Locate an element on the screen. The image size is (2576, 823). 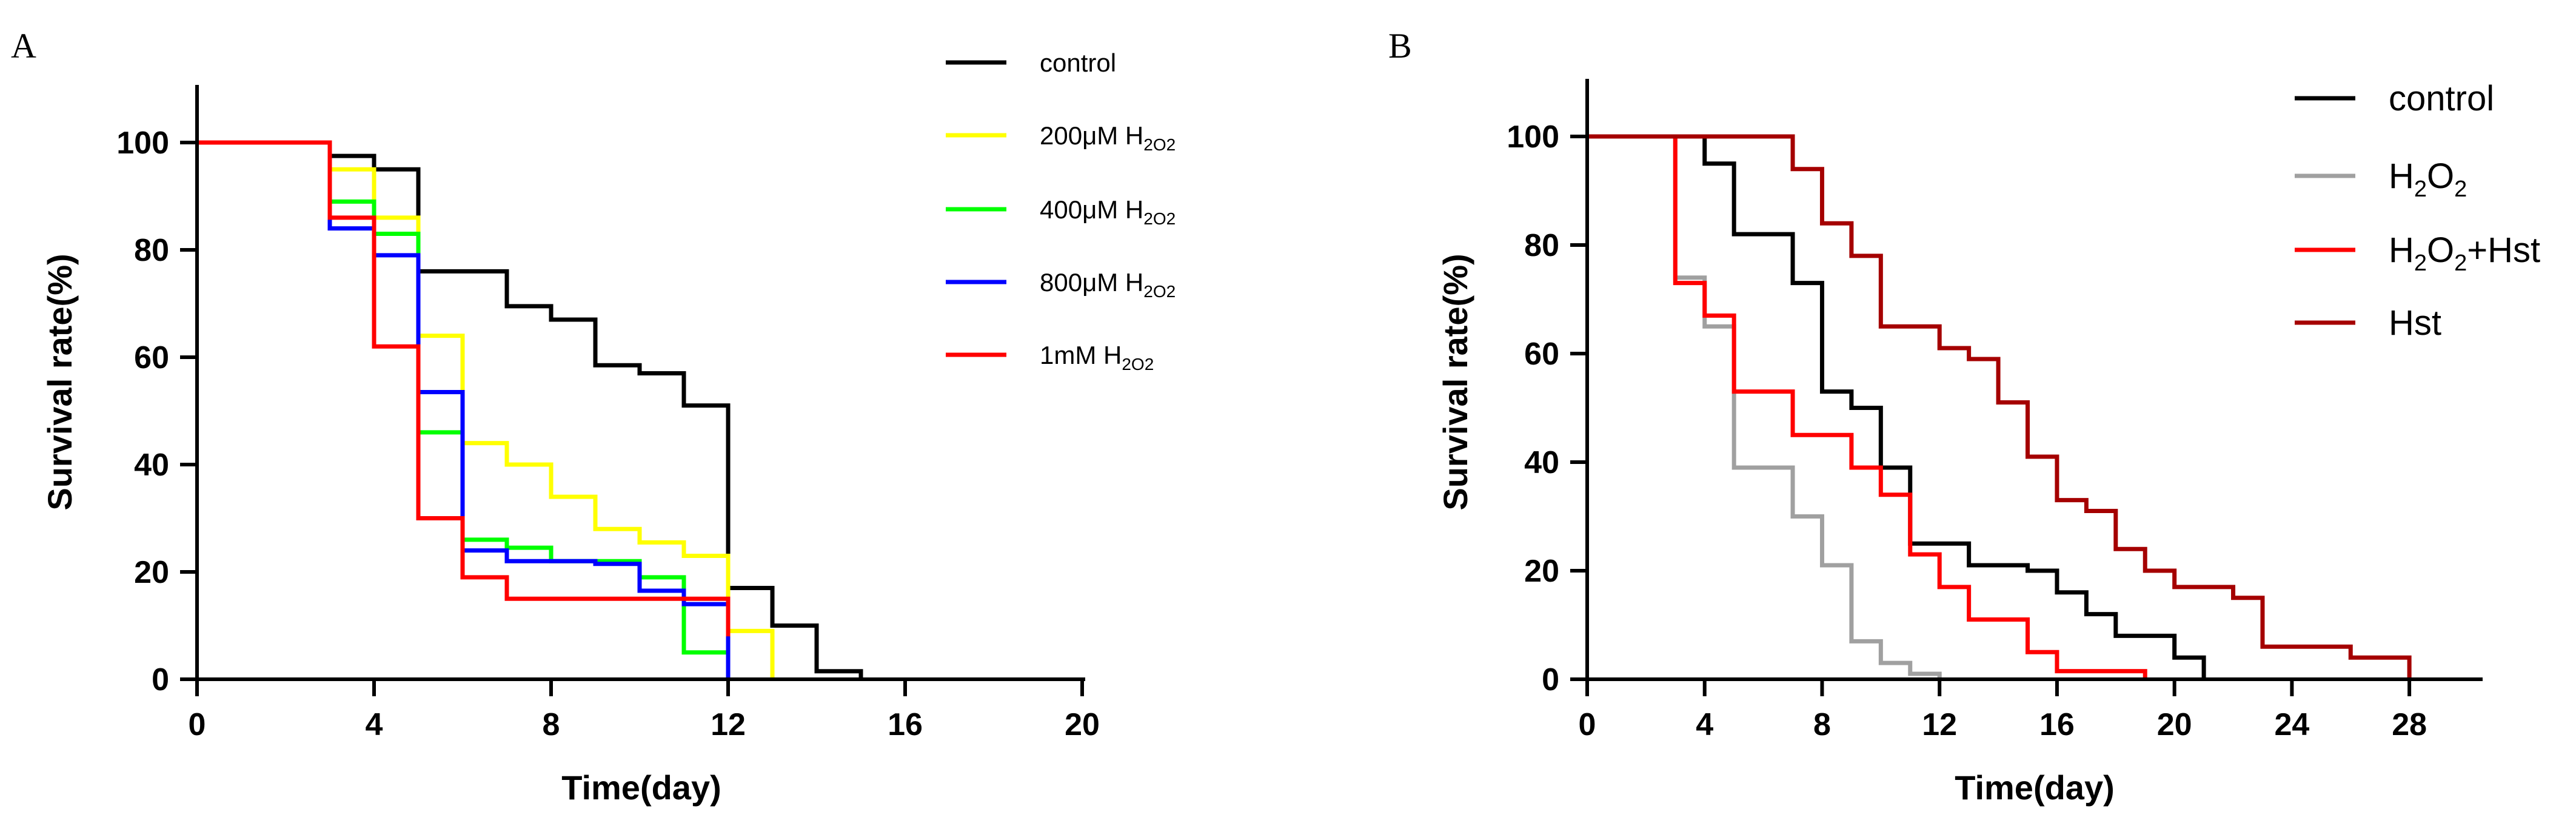
legend-a-400um: 400μM H2O2 is located at coordinates (1061, 211).